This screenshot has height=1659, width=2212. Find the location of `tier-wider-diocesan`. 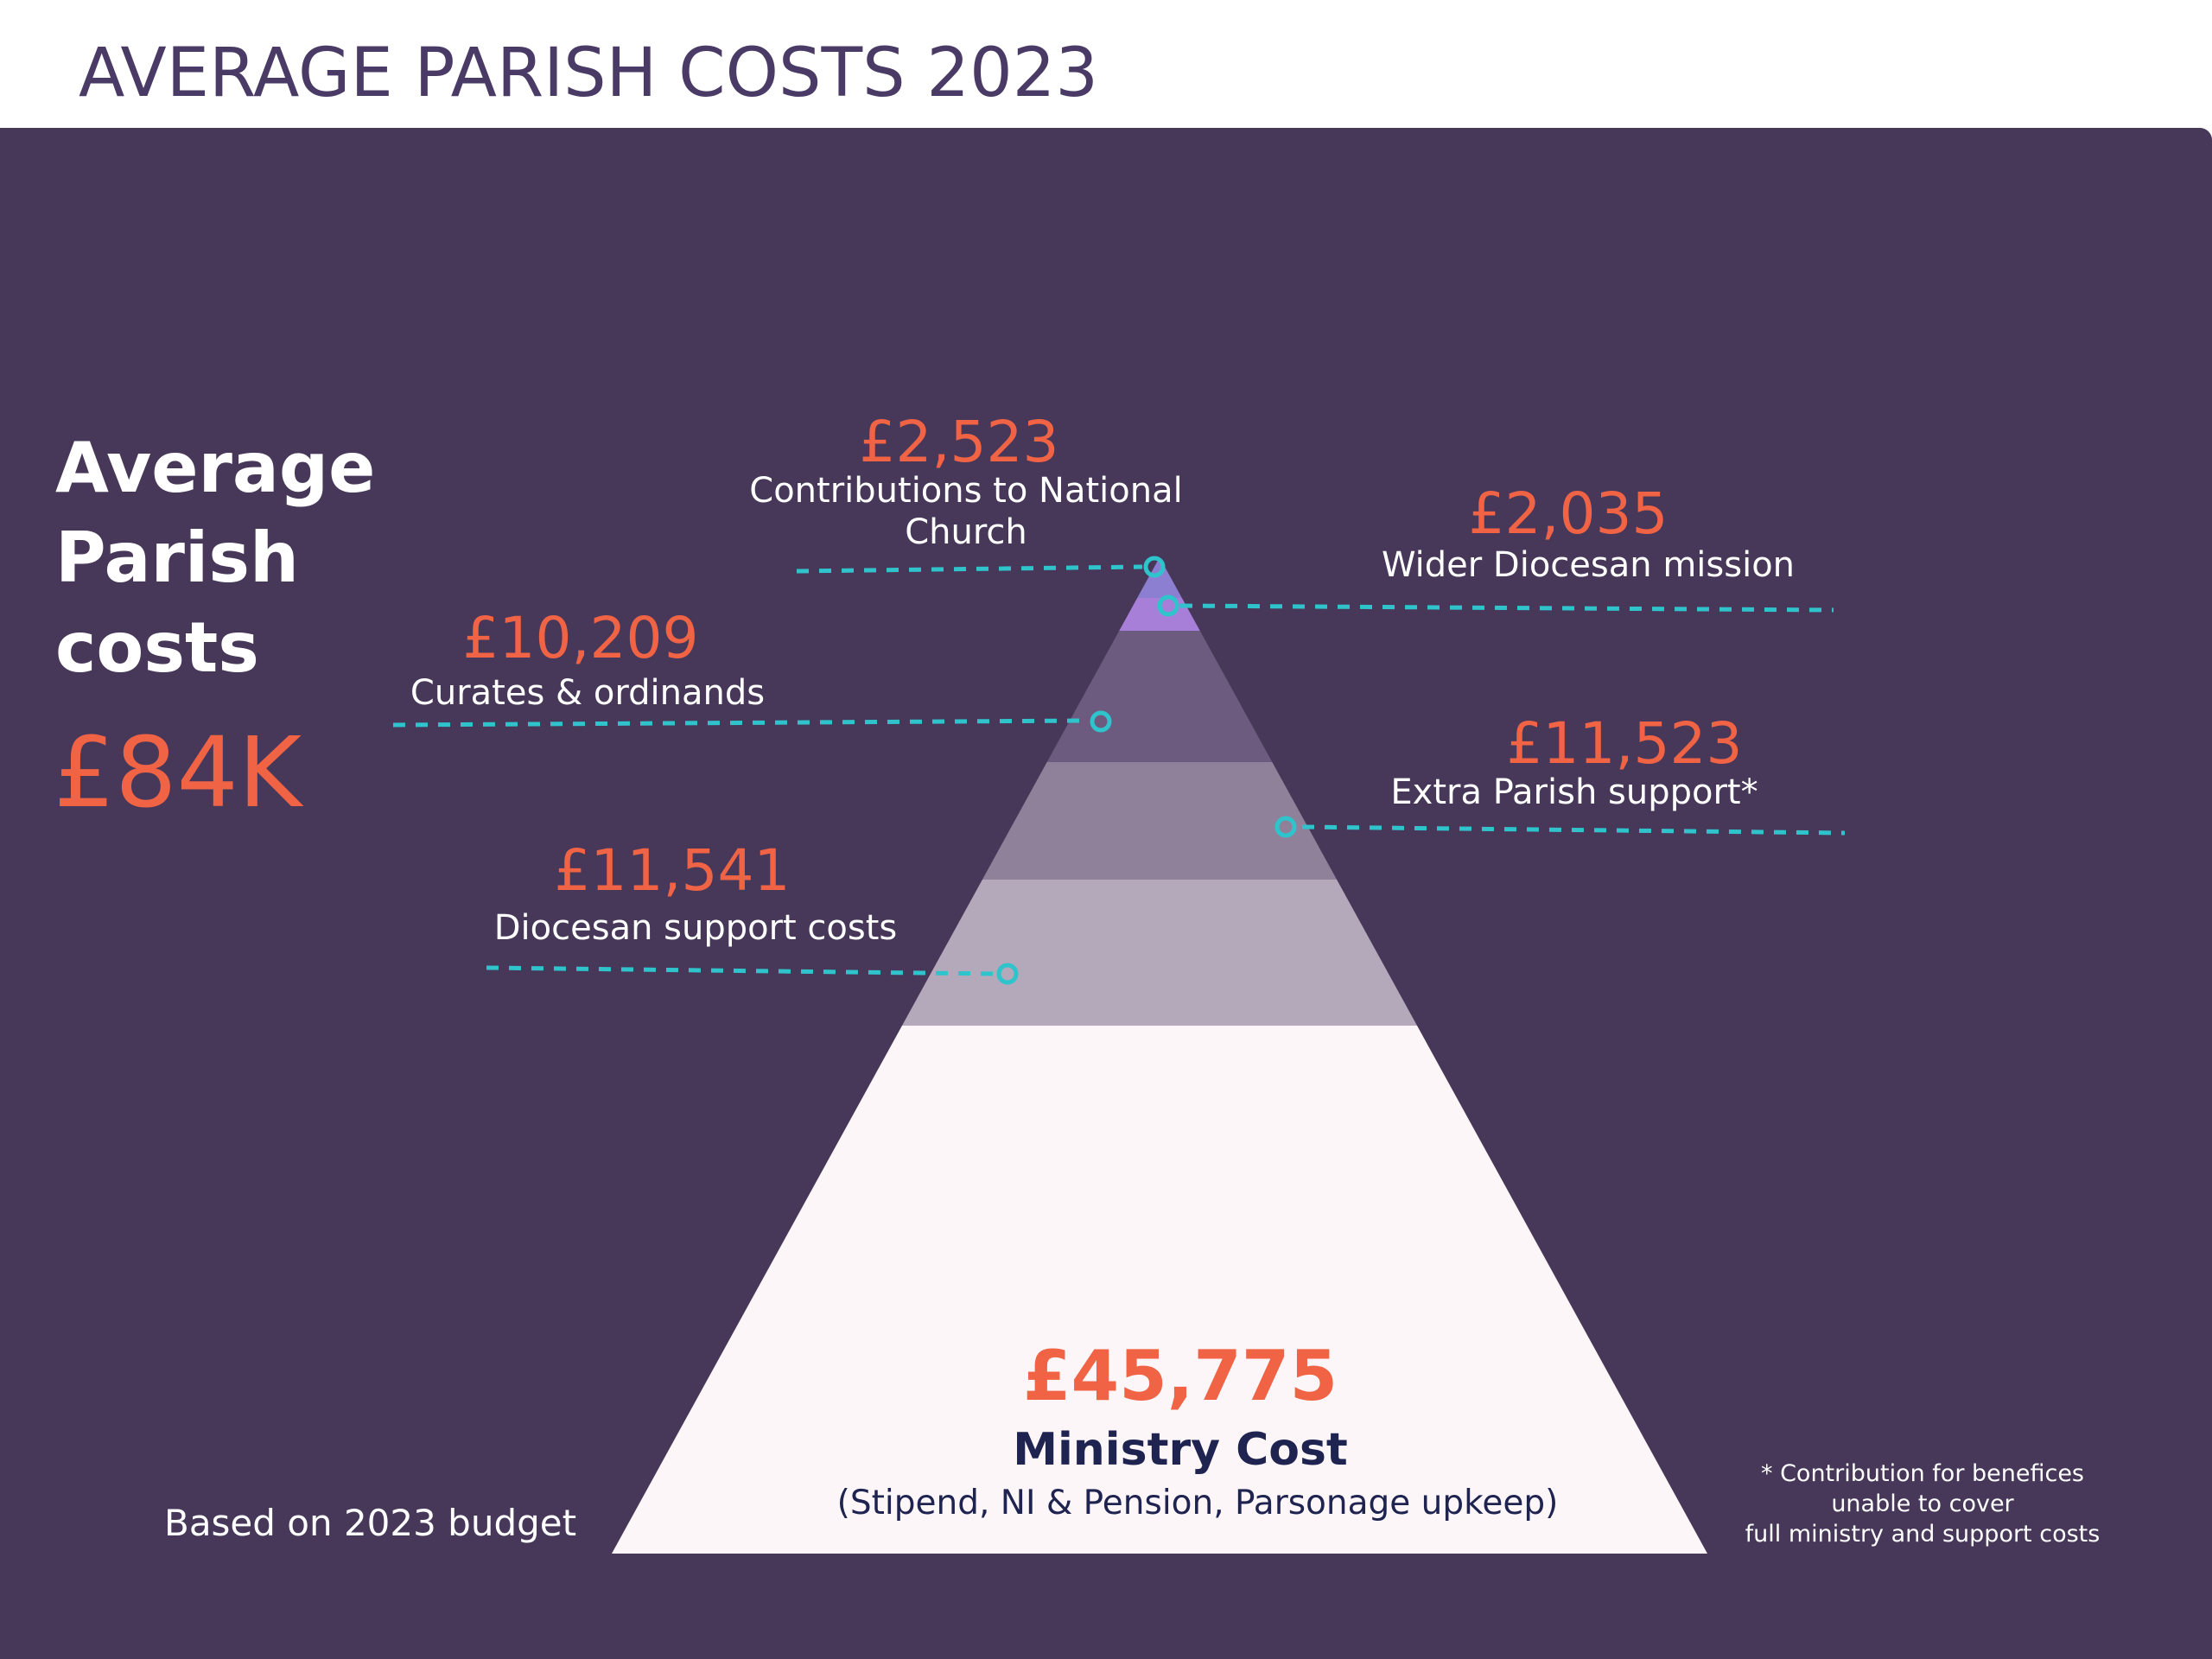

tier-wider-diocesan is located at coordinates (1159, 614).